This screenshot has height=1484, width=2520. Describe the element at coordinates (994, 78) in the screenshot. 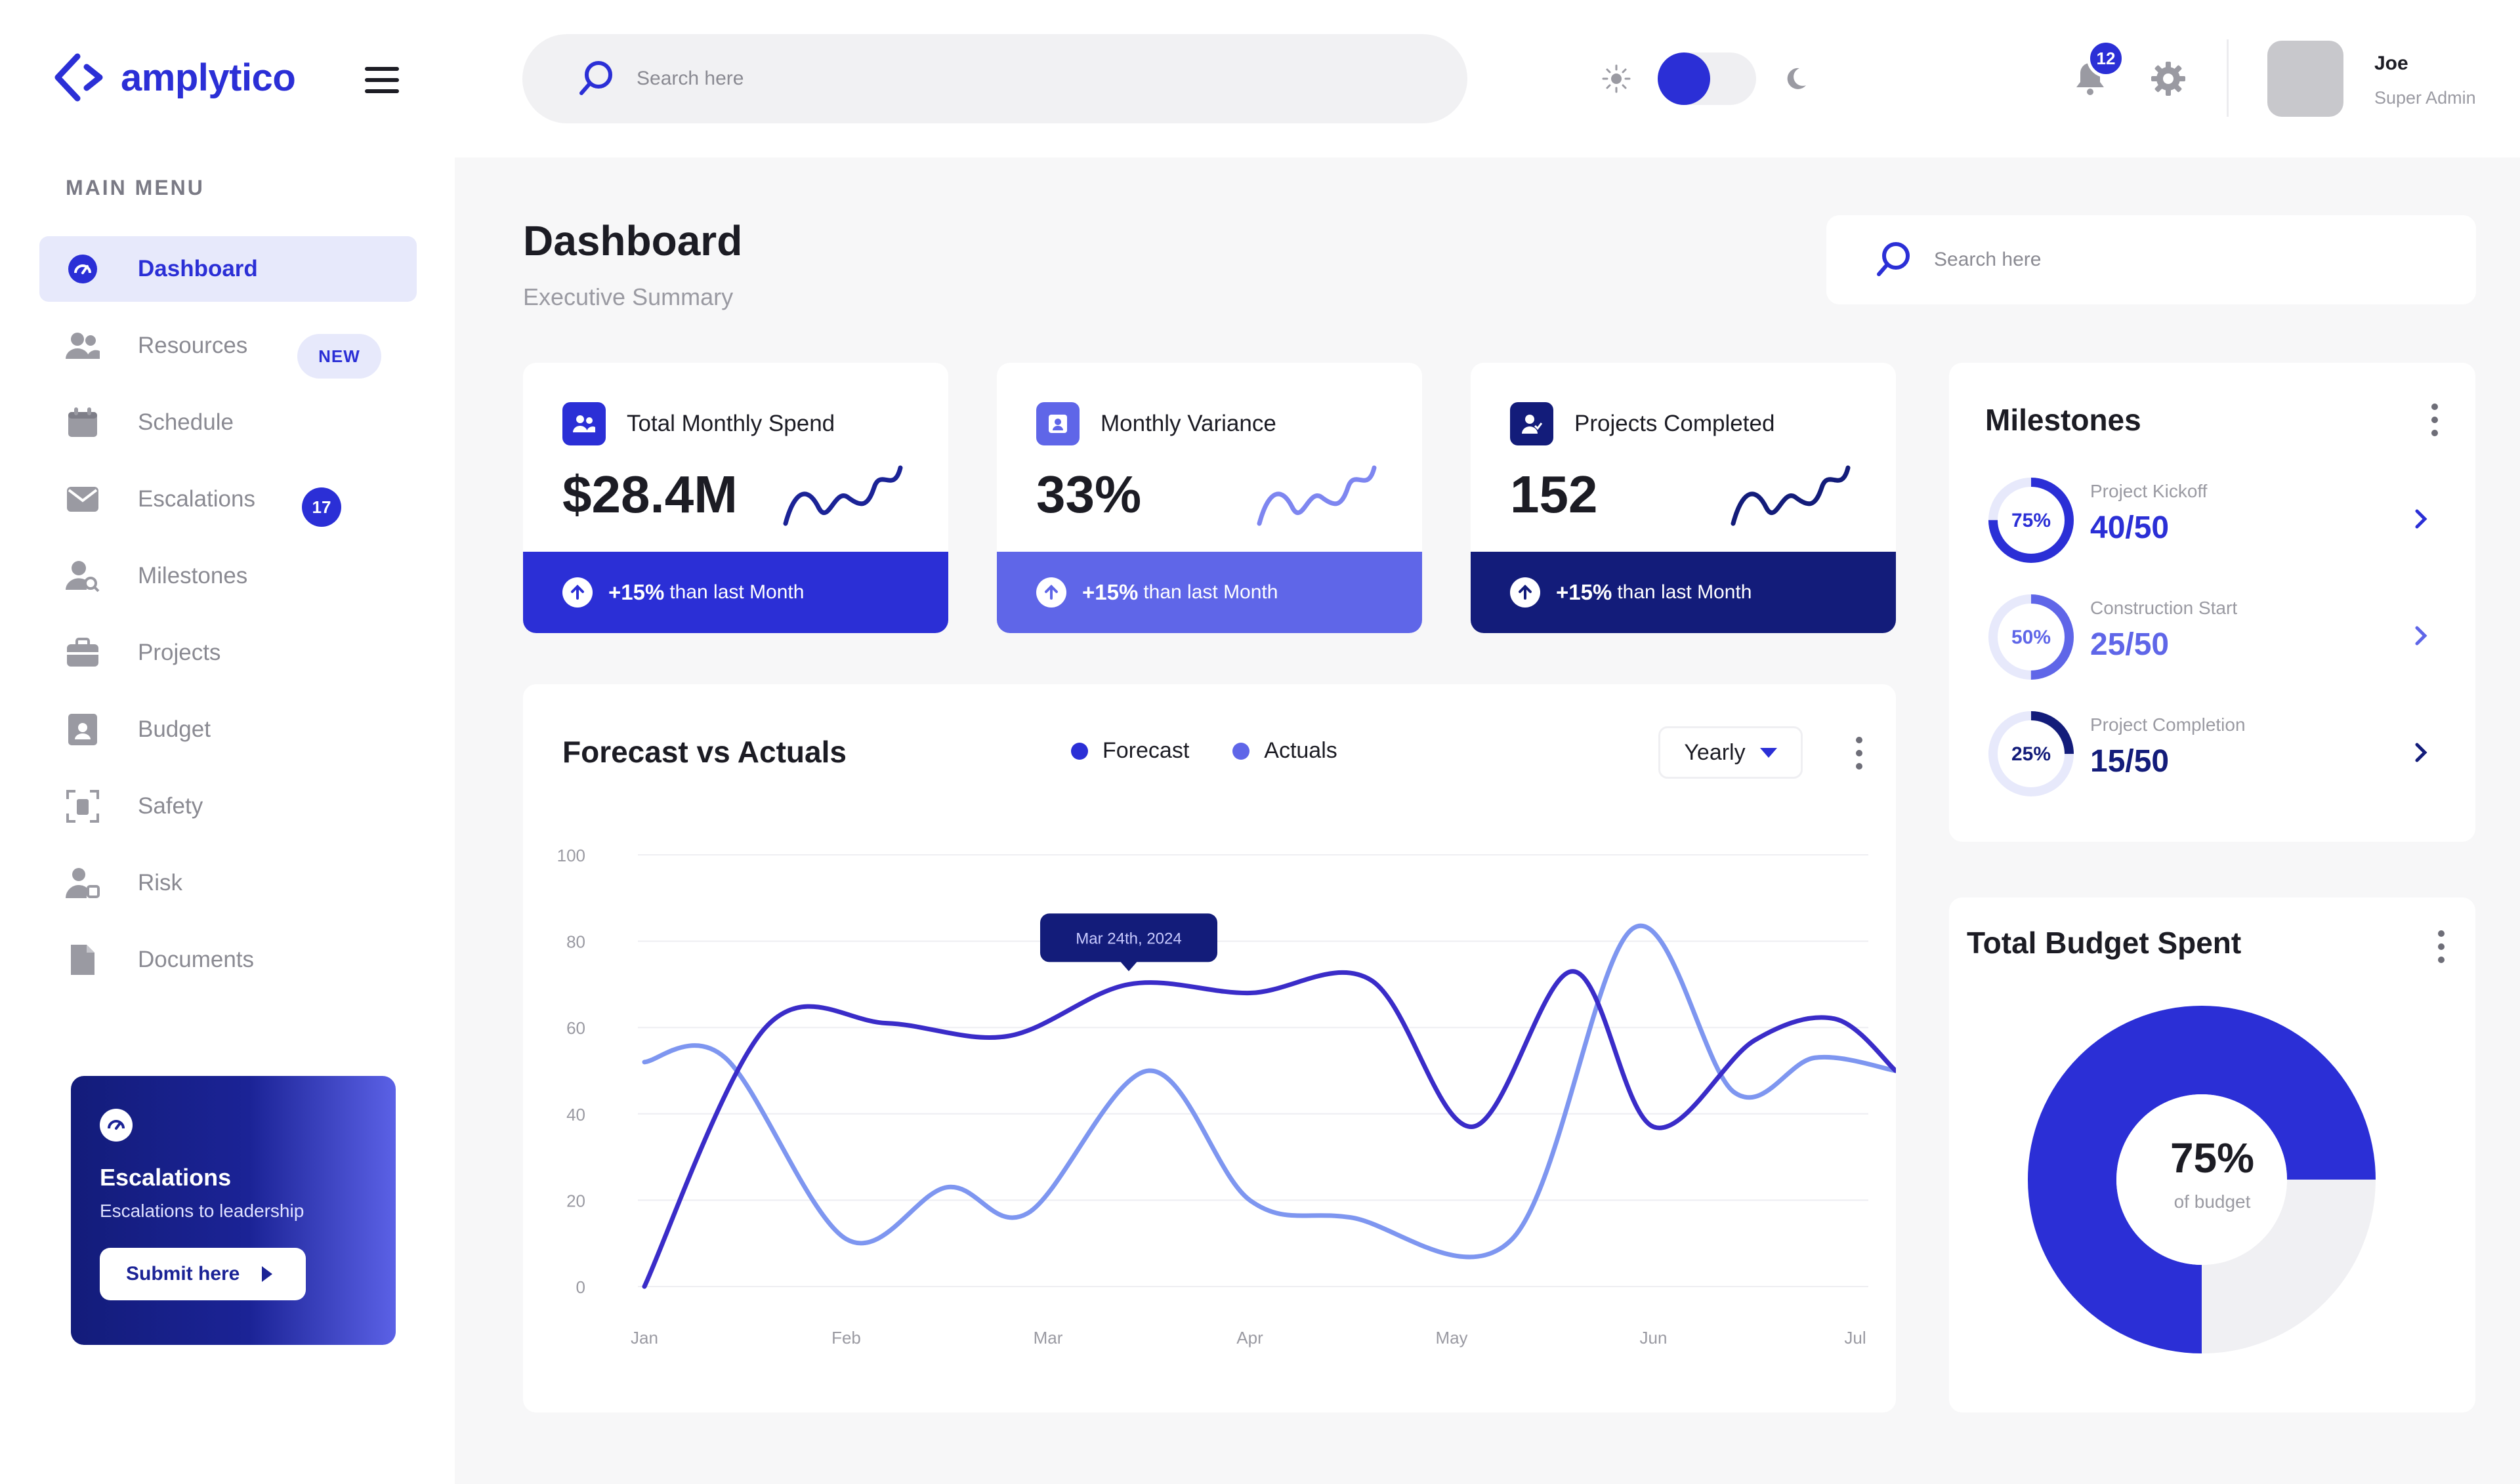

I see `global-search-input: Search here` at that location.